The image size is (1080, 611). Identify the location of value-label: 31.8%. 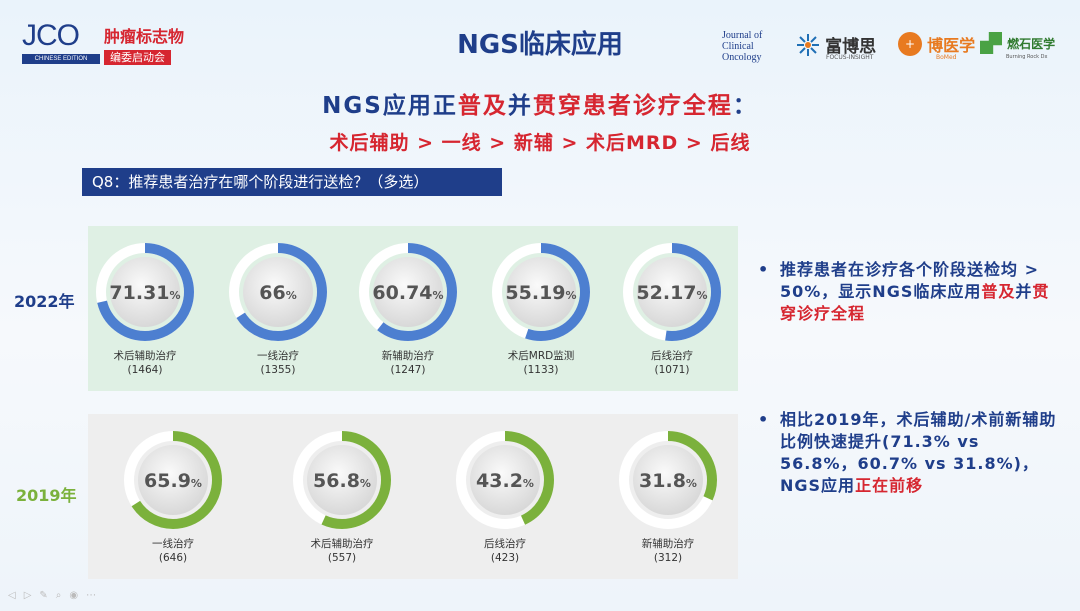
(668, 481).